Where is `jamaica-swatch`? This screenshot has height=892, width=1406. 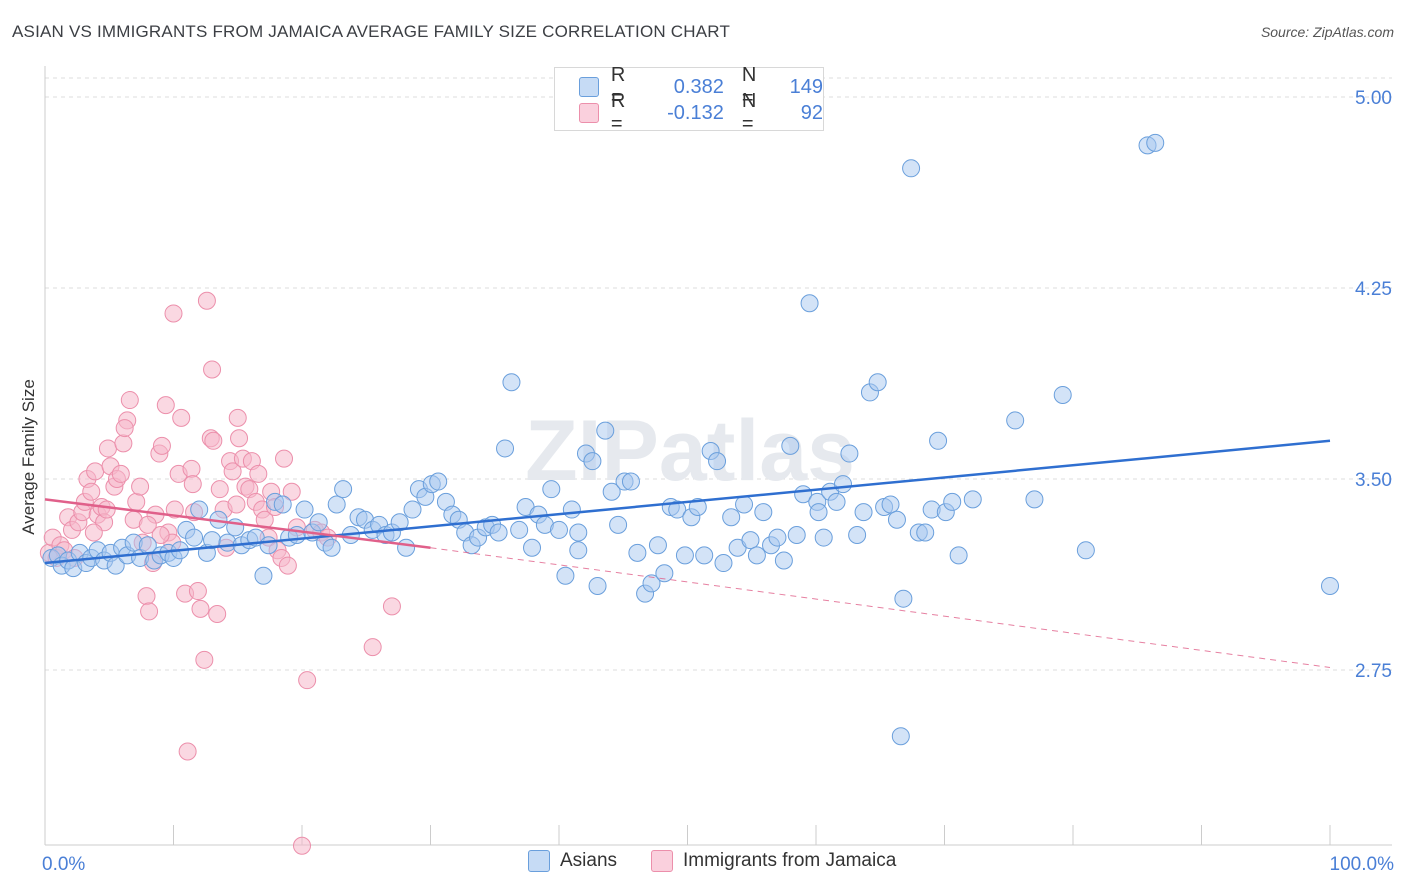
jamaica-swatch is located at coordinates (589, 113).